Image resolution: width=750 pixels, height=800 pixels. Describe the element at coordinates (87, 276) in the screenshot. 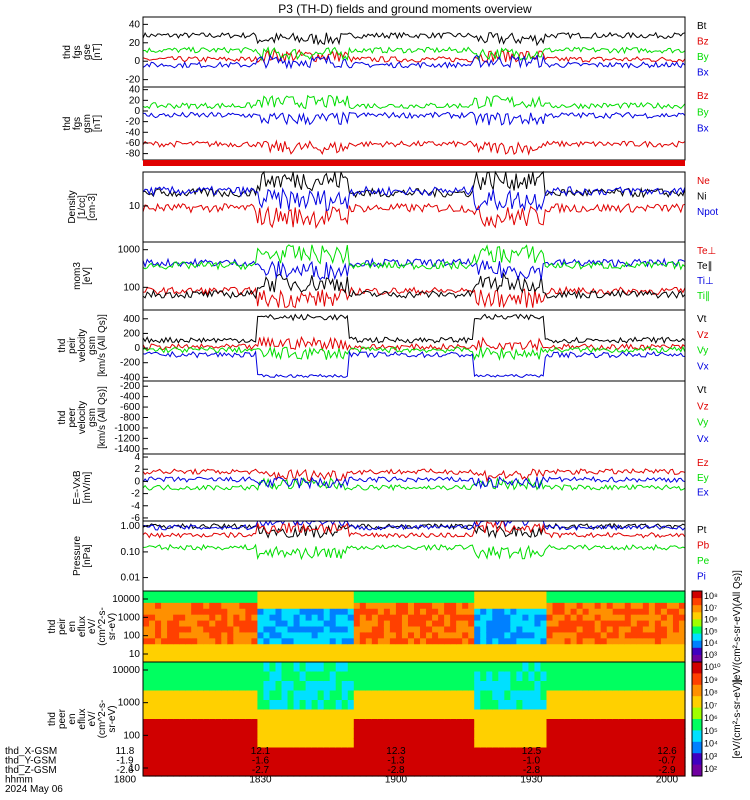

I see `y-axis-label: [eV]` at that location.